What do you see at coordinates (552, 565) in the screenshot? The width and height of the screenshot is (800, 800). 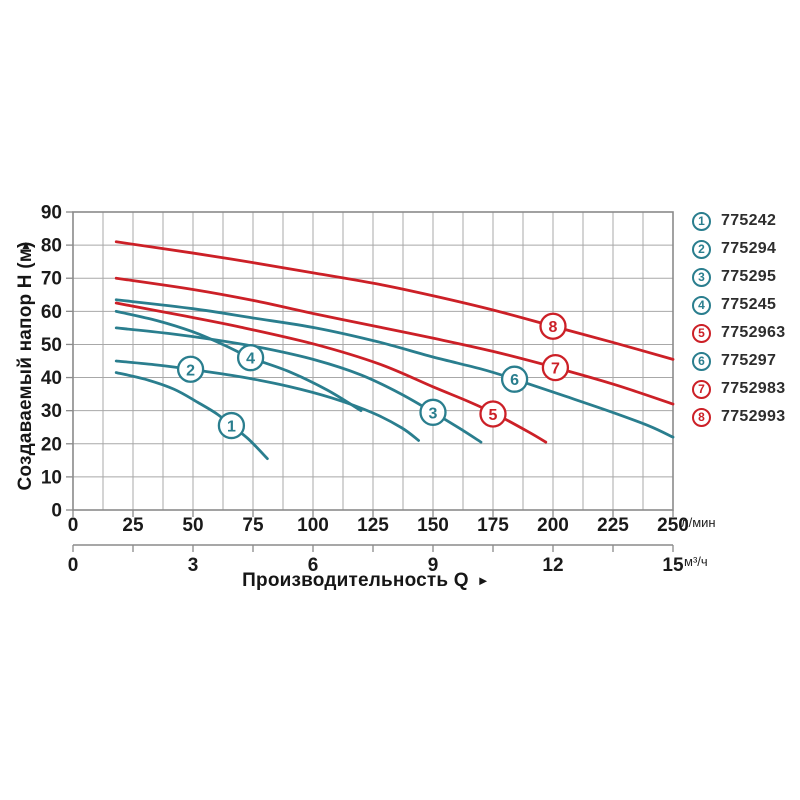 I see `x2-tick-label: 12` at bounding box center [552, 565].